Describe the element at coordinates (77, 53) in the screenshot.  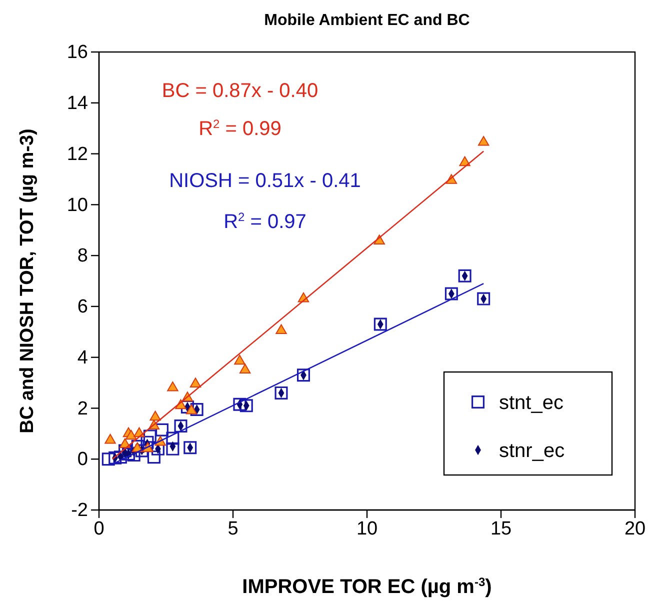
I see `y-tick-label: 16` at that location.